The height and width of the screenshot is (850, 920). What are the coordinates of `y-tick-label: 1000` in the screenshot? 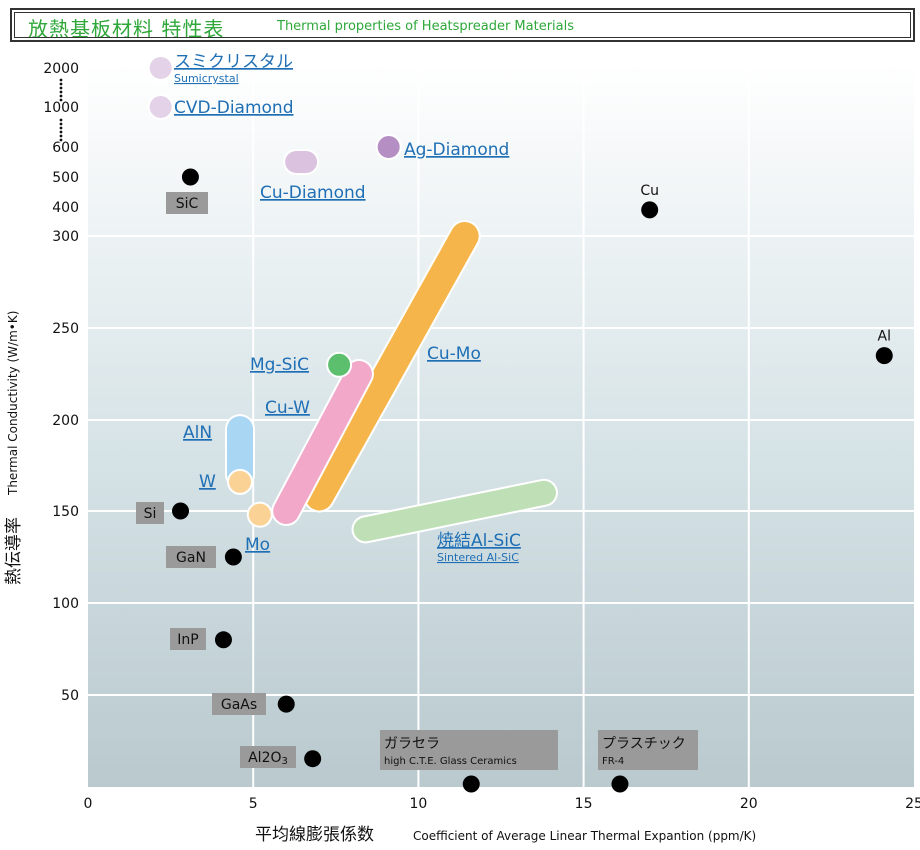 It's located at (61, 108).